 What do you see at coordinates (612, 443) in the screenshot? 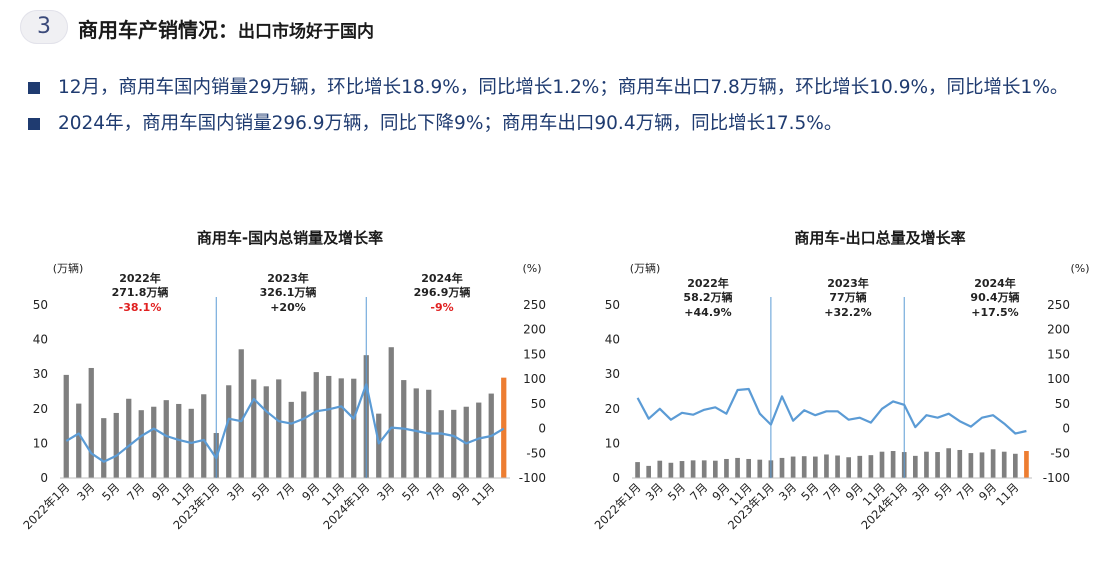
I see `left-axis-tick-label: 10` at bounding box center [612, 443].